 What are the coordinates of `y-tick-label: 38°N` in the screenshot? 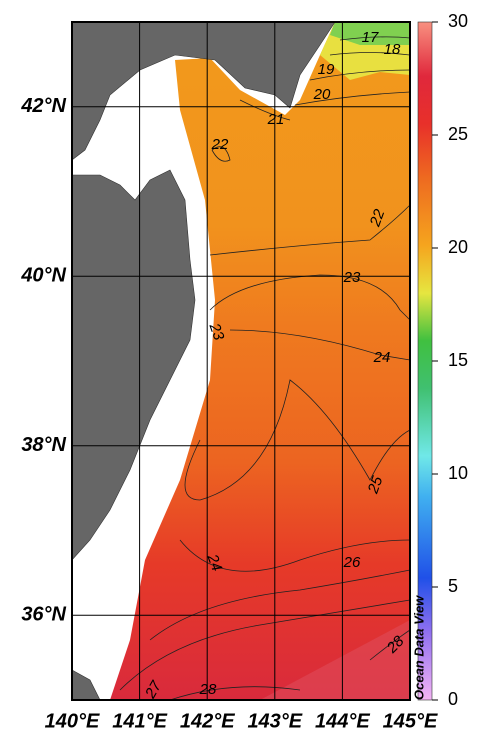 It's located at (43, 445).